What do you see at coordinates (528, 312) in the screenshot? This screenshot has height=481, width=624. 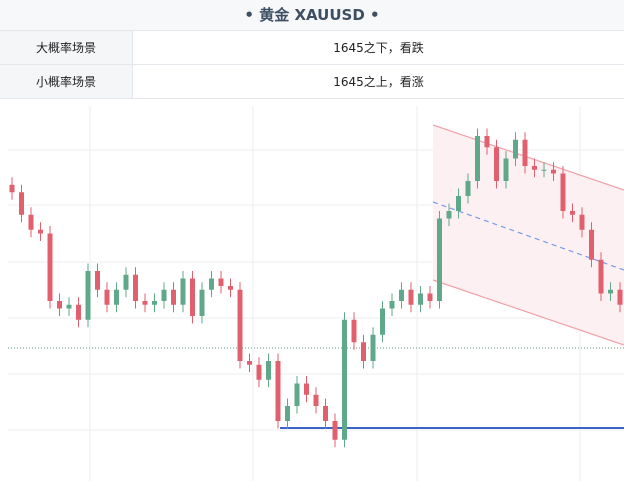 I see `channel-lower` at bounding box center [528, 312].